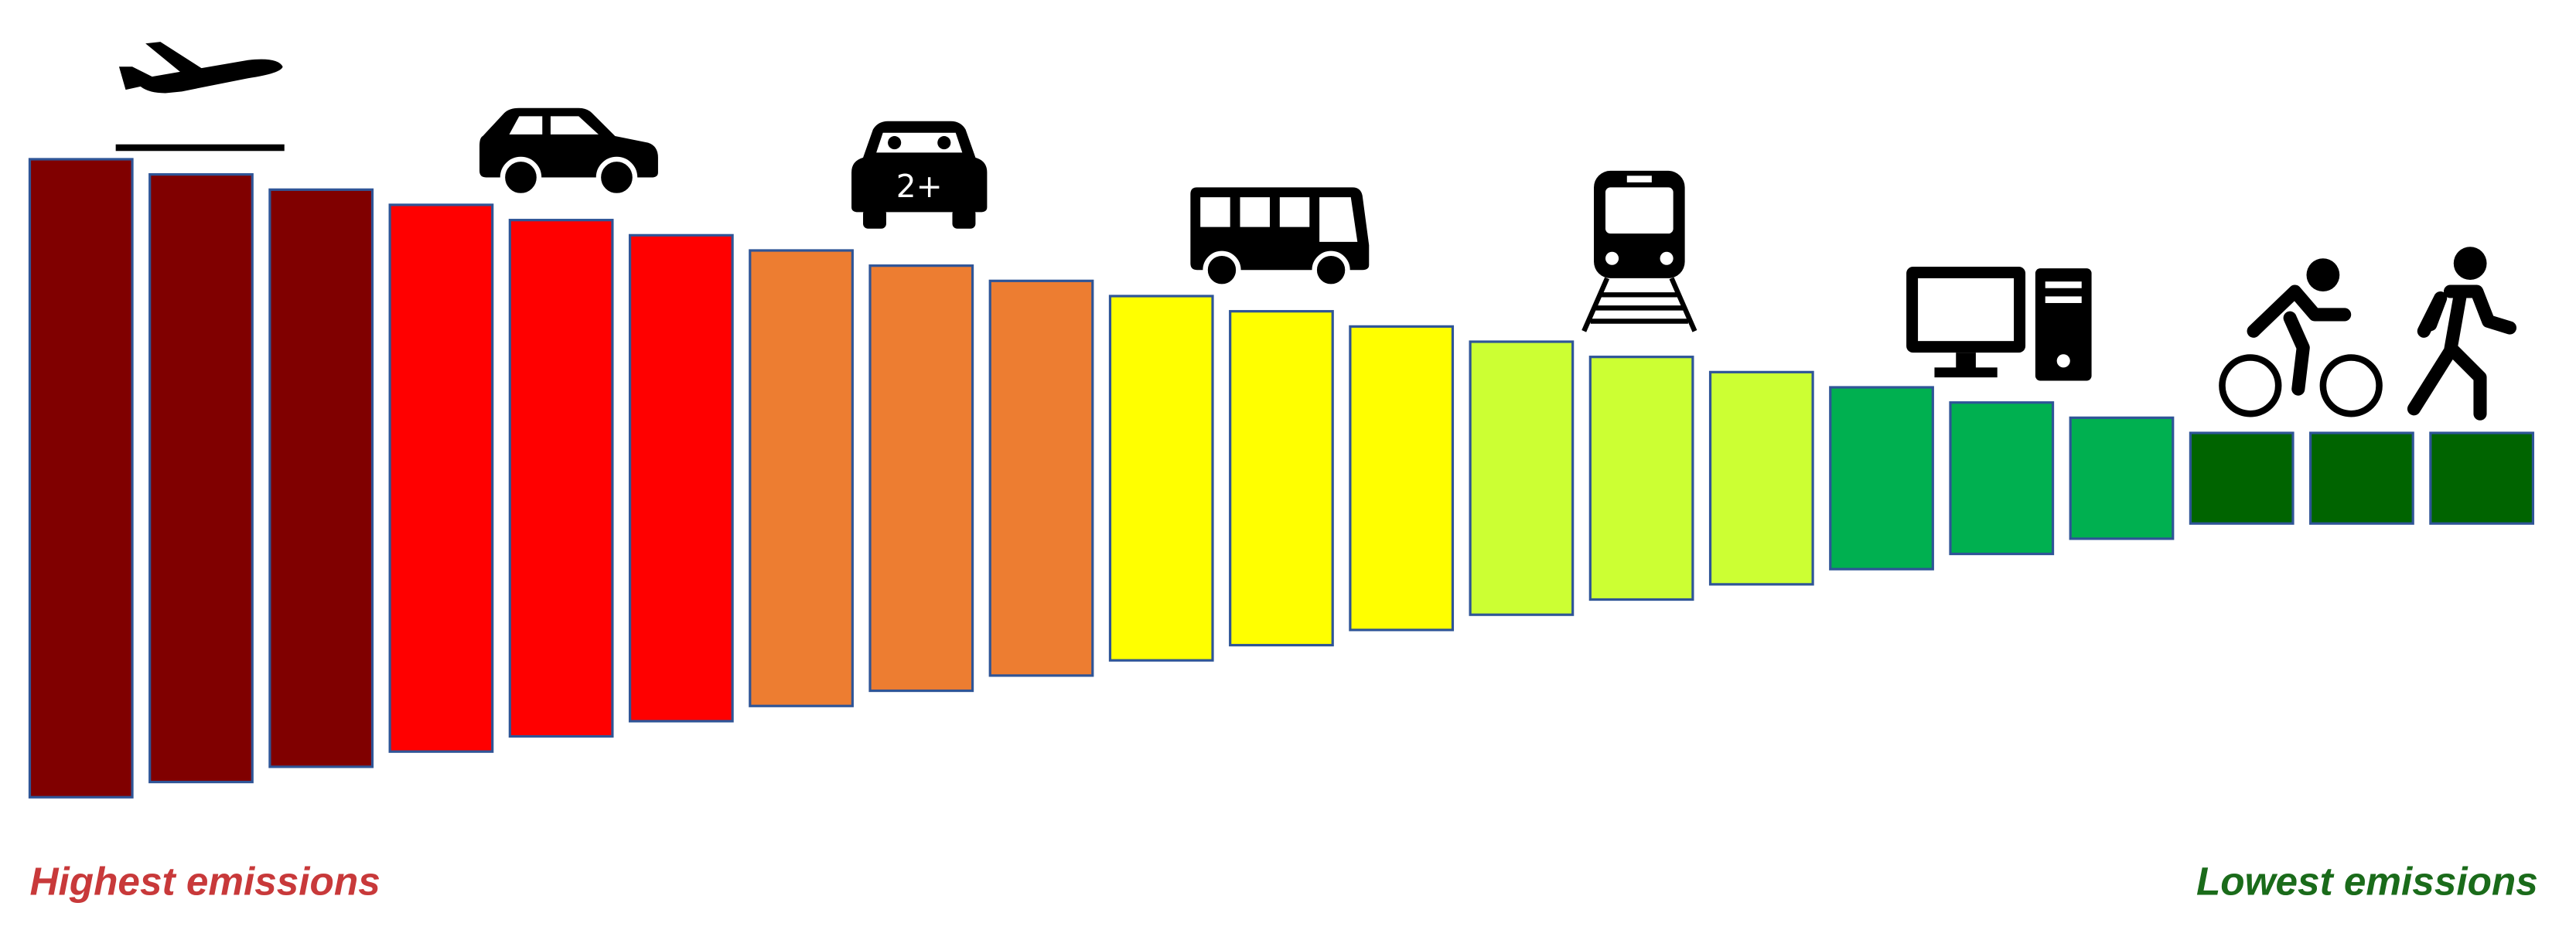  What do you see at coordinates (2301, 337) in the screenshot?
I see `cyclist-icon` at bounding box center [2301, 337].